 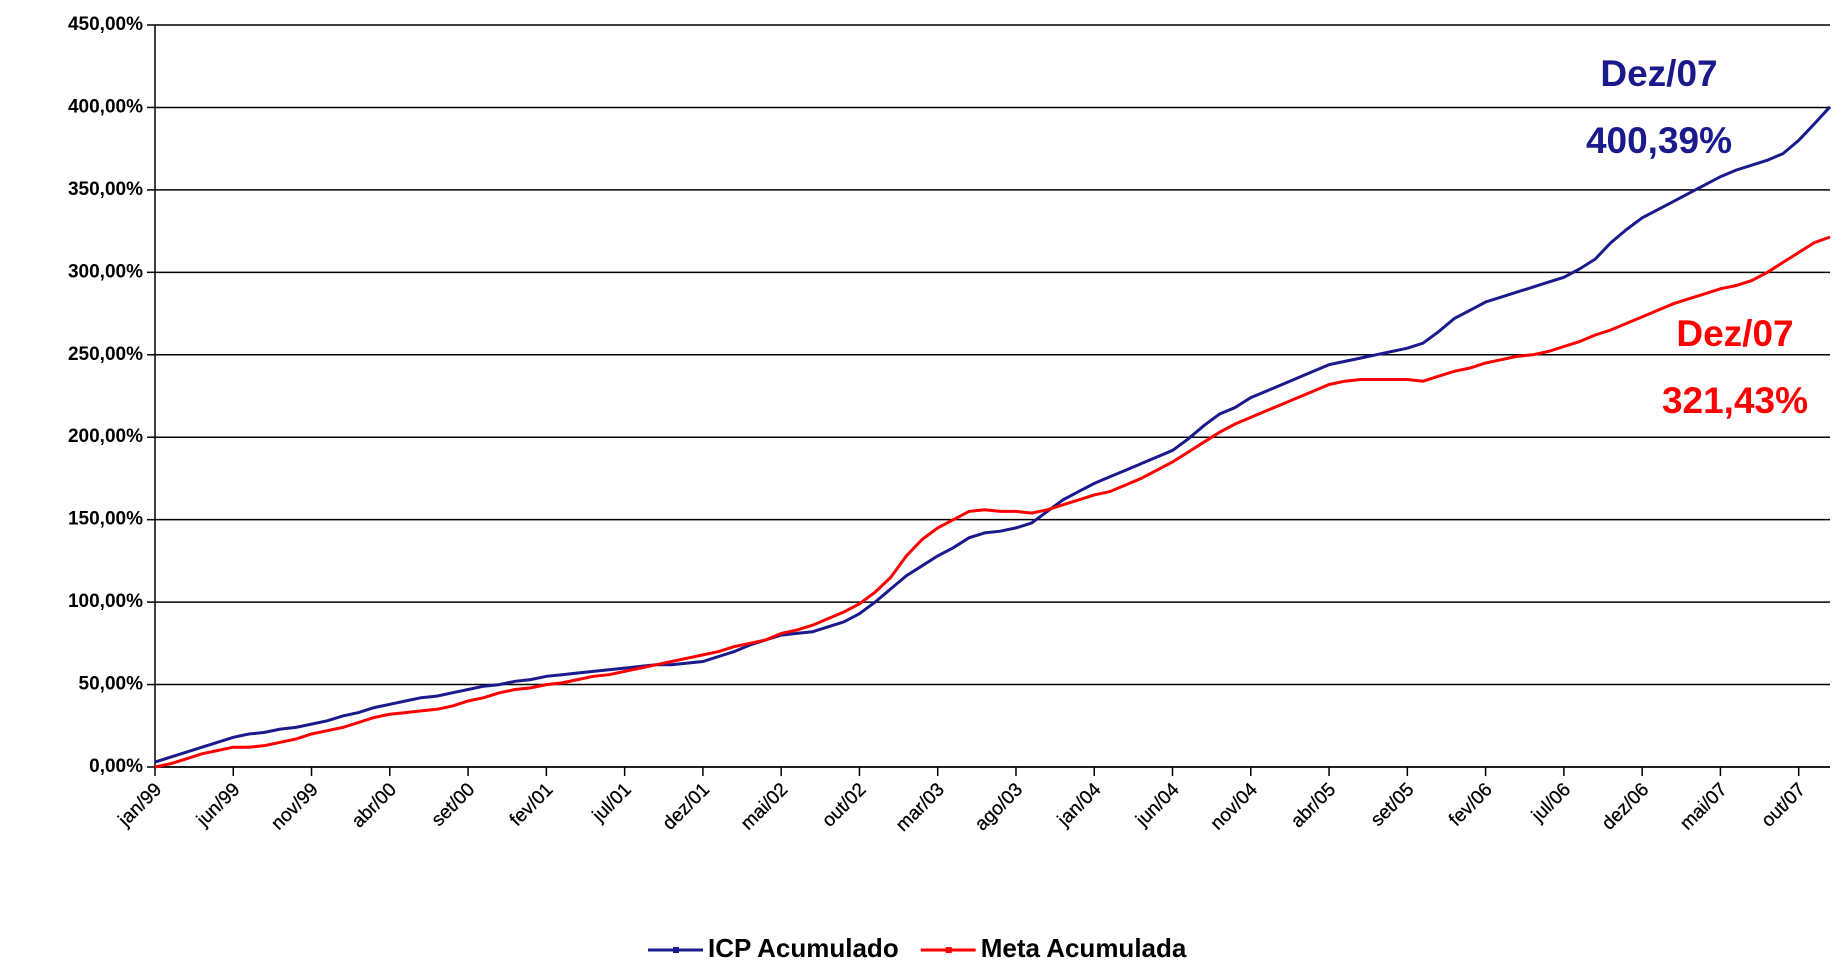 I want to click on x-tick-label: fev/06, so click(x=1470, y=804).